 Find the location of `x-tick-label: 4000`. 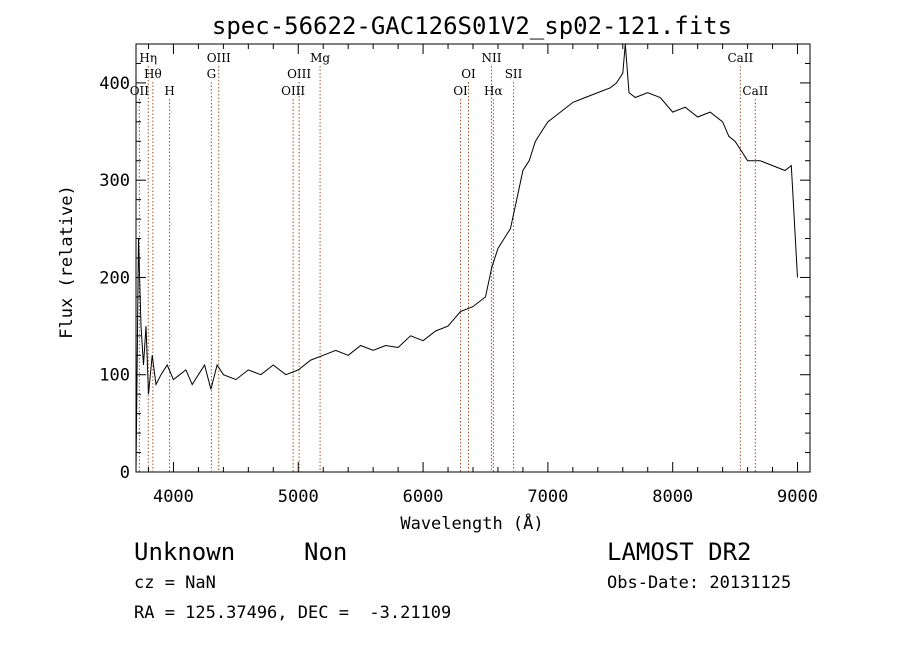

x-tick-label: 4000 is located at coordinates (173, 497).